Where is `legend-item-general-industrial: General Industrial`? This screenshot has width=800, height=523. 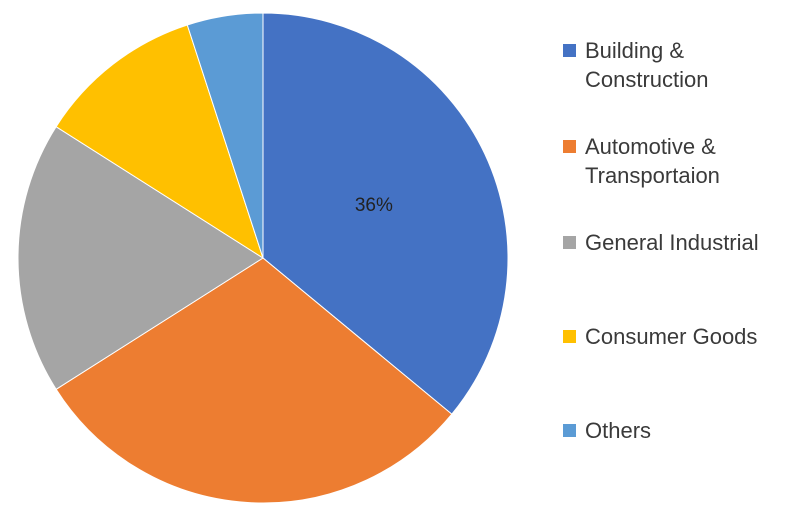
legend-item-general-industrial: General Industrial is located at coordinates (678, 242).